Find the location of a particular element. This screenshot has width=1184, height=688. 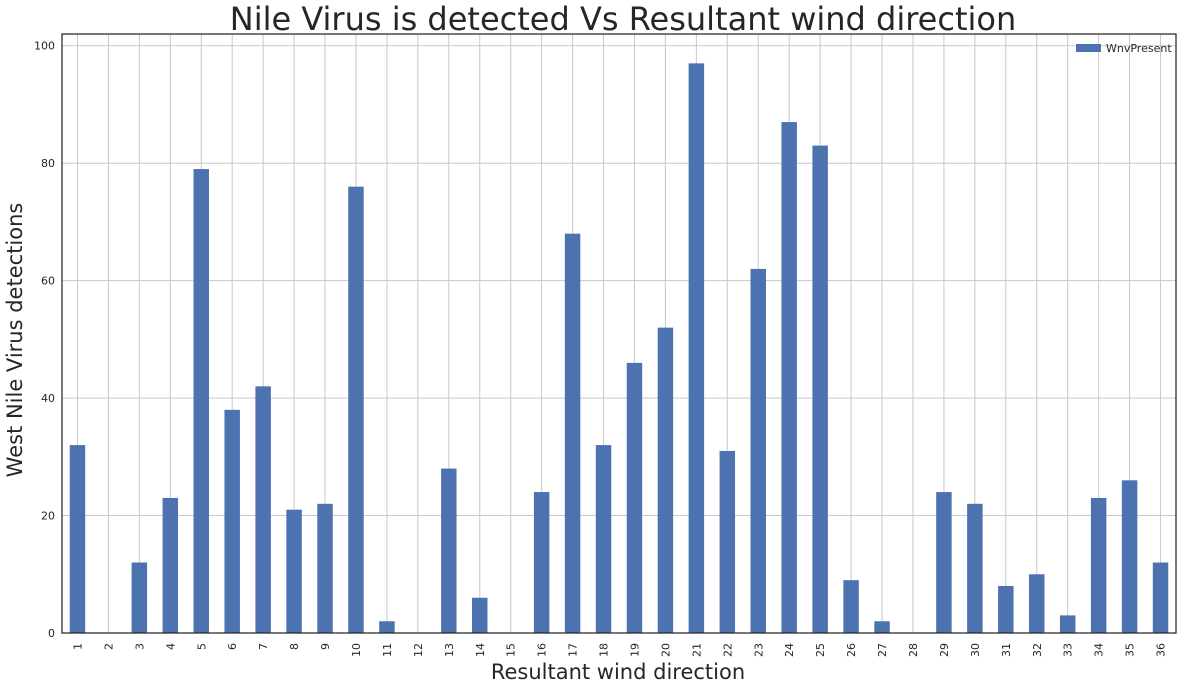

x-tick-label: 23 is located at coordinates (758, 650).